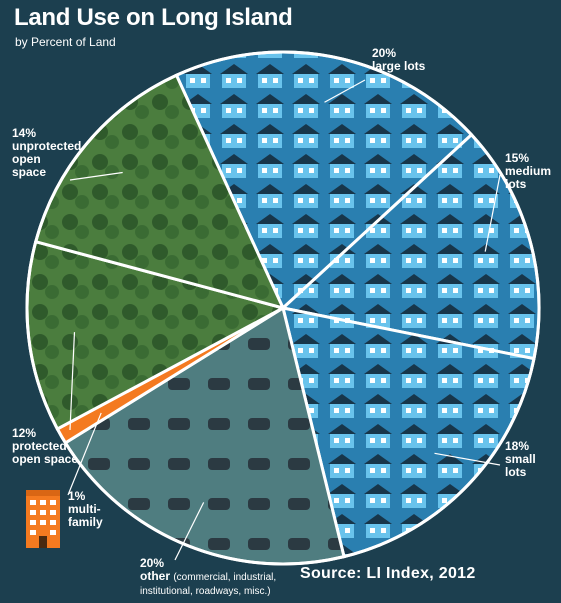 Image resolution: width=561 pixels, height=603 pixels. What do you see at coordinates (45, 446) in the screenshot?
I see `label-protected-open-space: 12% protected open space` at bounding box center [45, 446].